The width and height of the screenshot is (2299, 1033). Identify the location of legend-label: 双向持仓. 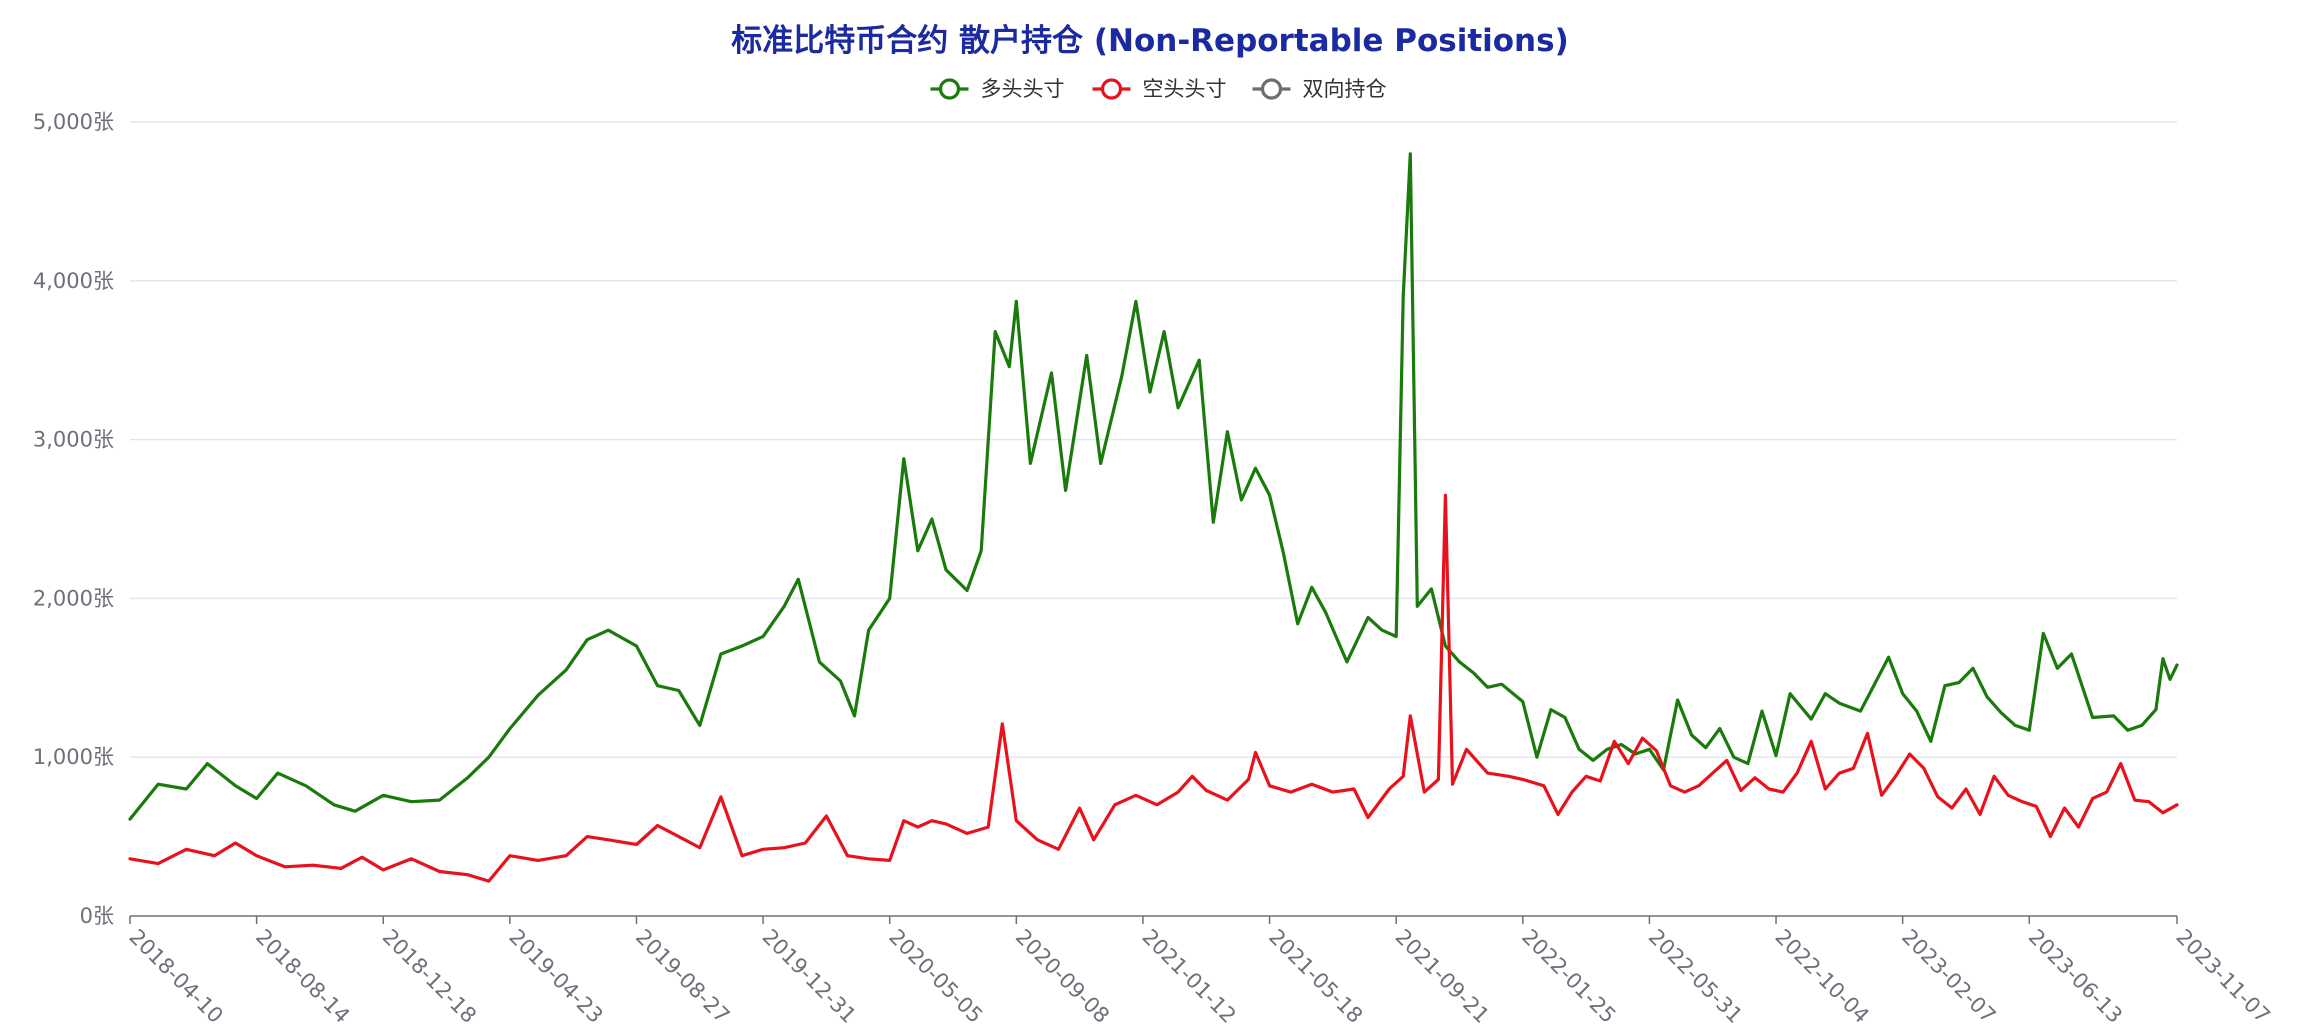
(1345, 89).